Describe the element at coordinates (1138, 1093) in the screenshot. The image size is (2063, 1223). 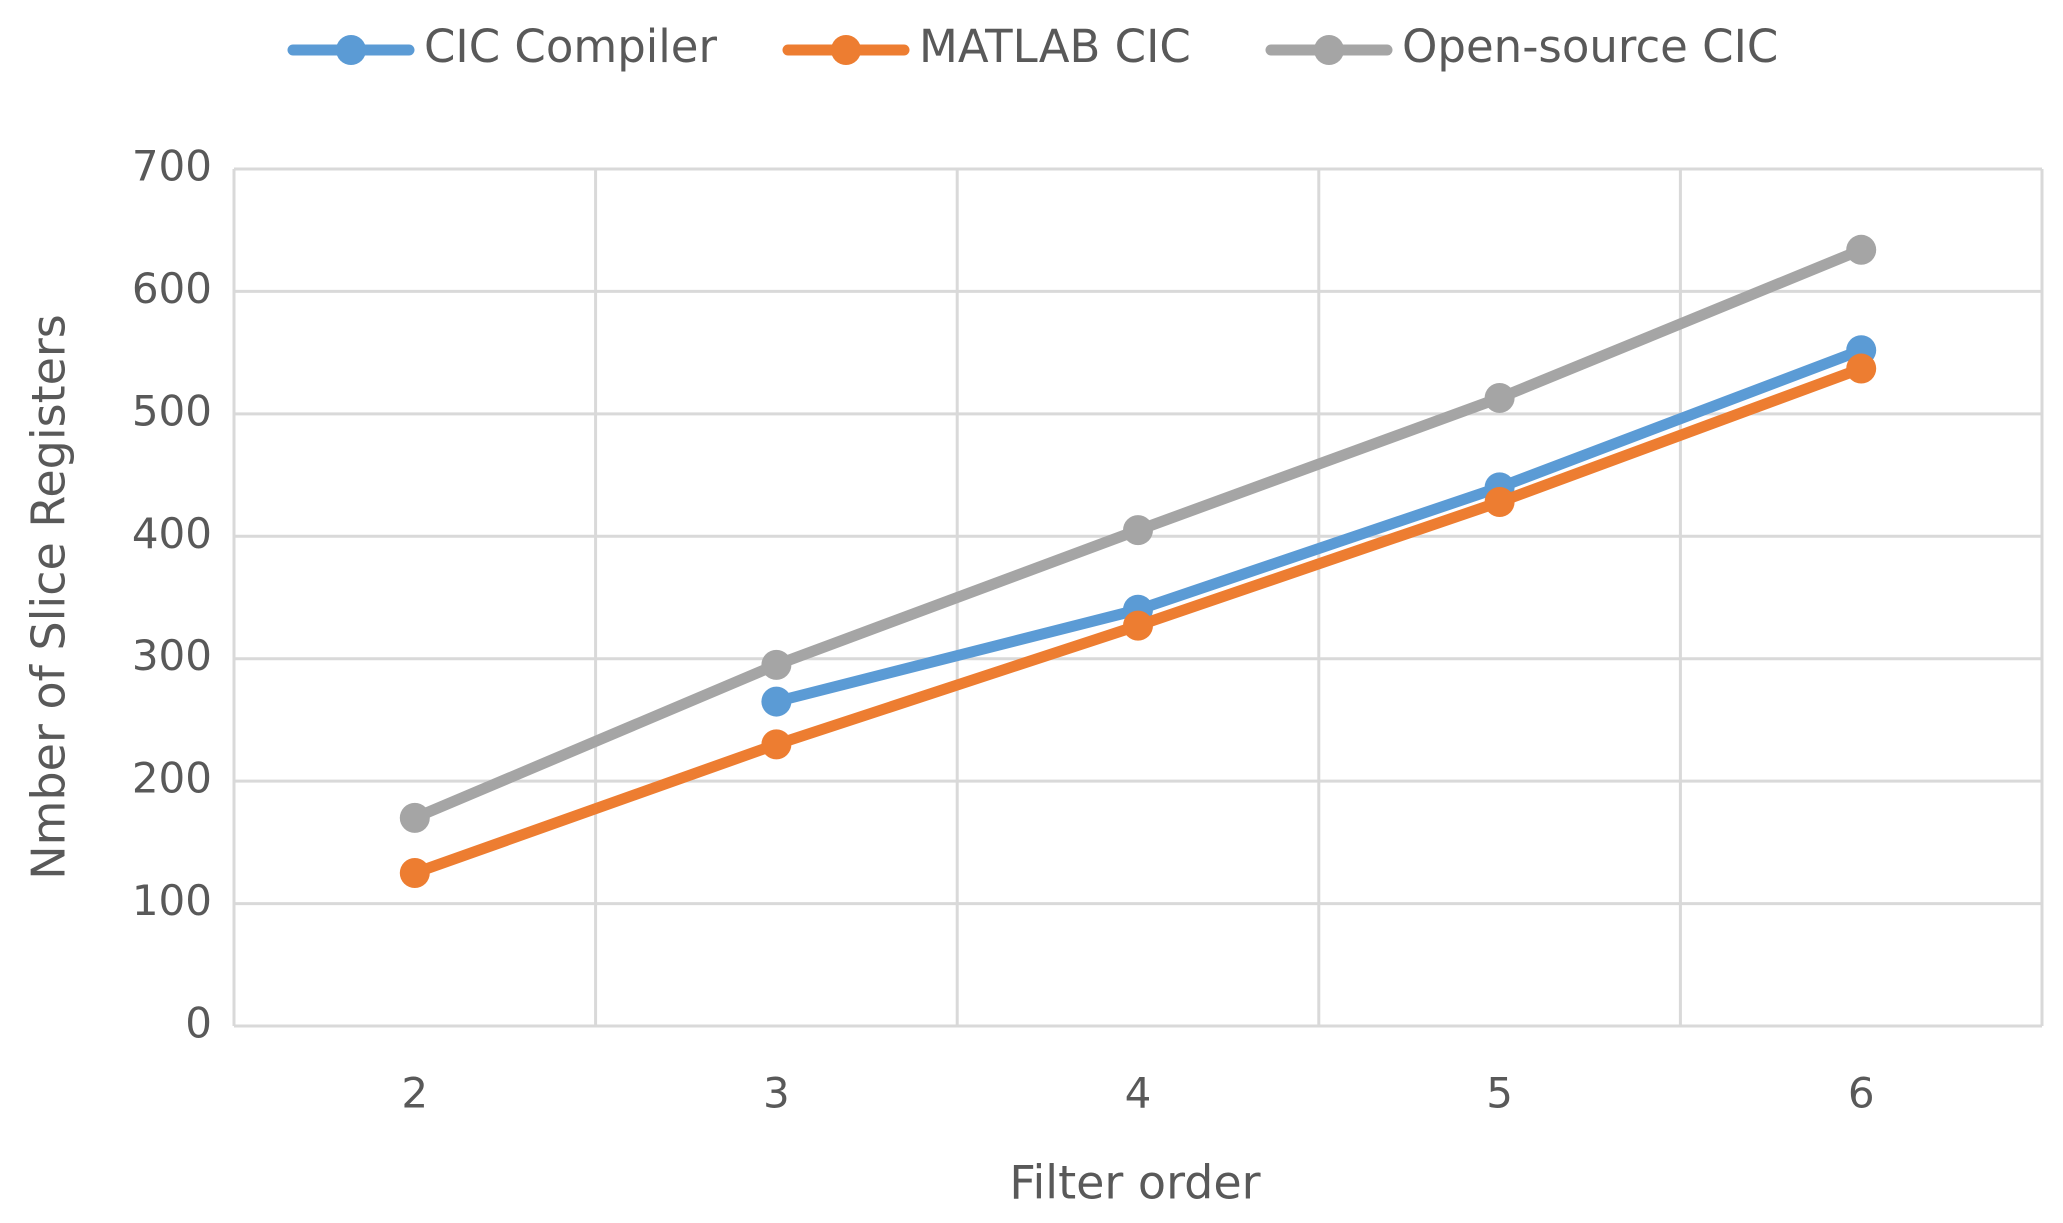
I see `x-tick-label: 4` at that location.